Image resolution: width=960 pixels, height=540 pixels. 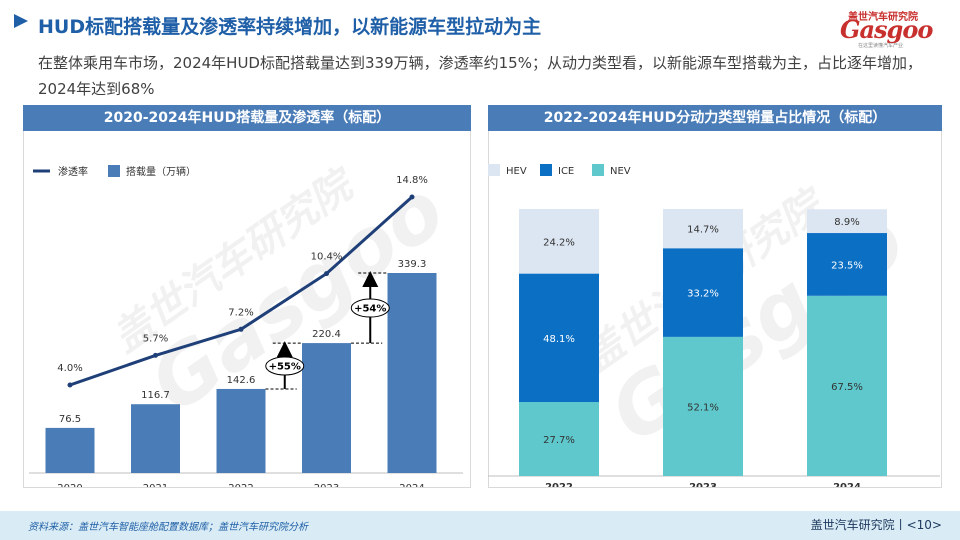 What do you see at coordinates (516, 171) in the screenshot?
I see `legend-label-hev: HEV` at bounding box center [516, 171].